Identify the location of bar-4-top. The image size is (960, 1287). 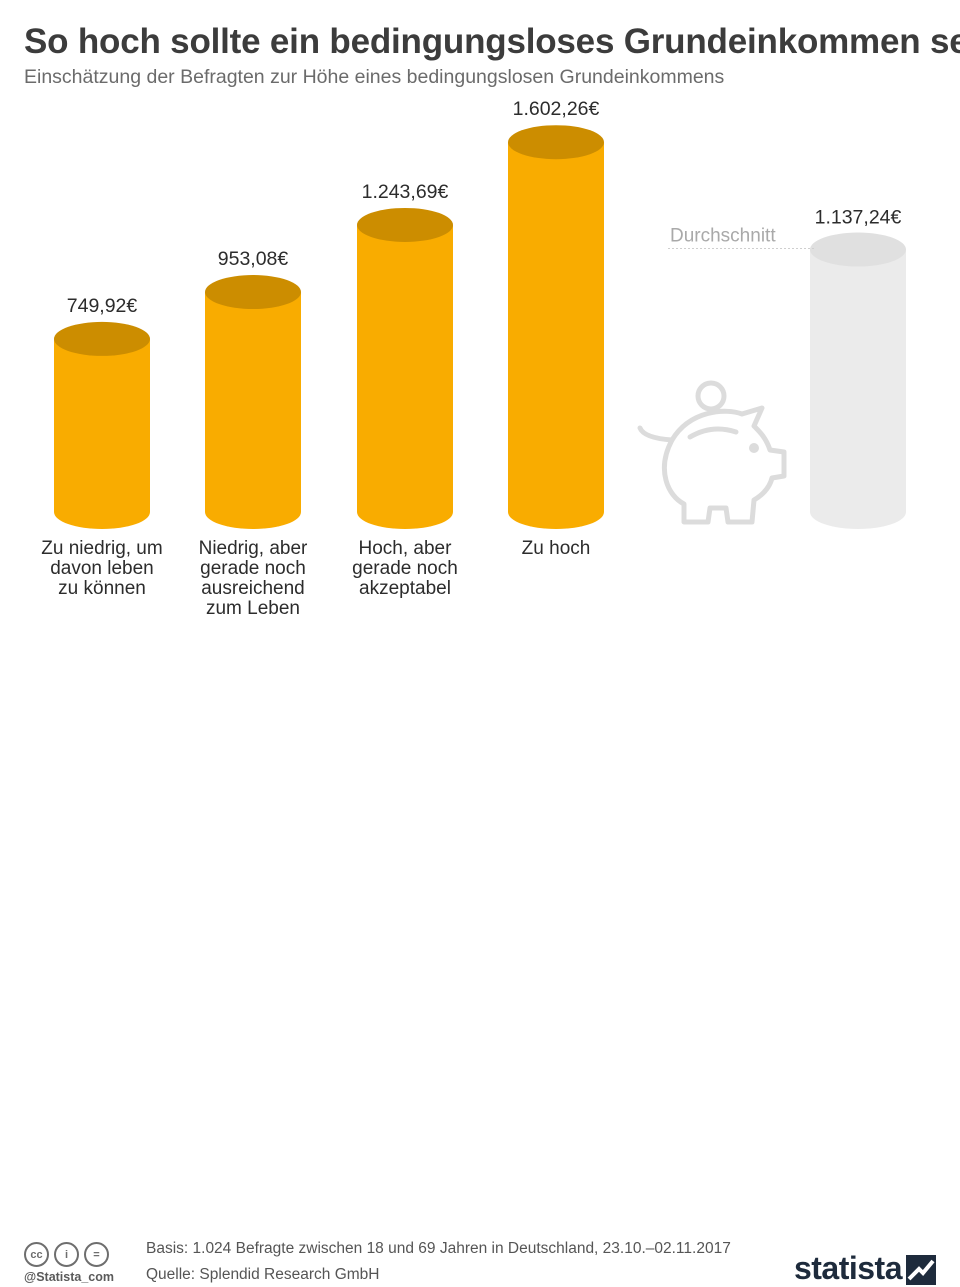
(556, 142).